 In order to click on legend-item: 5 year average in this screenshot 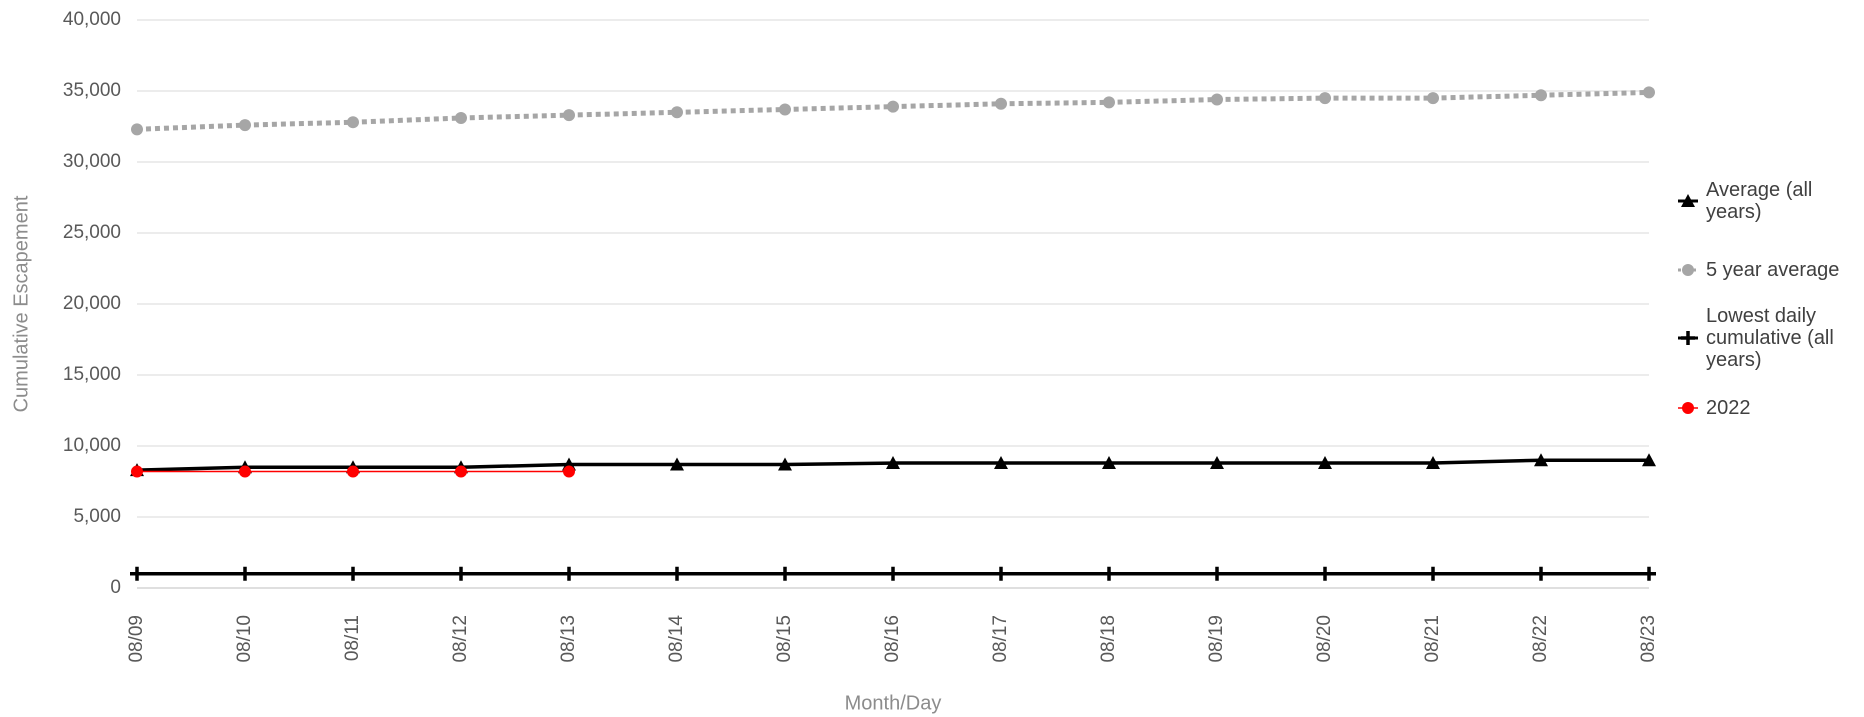, I will do `click(1766, 270)`.